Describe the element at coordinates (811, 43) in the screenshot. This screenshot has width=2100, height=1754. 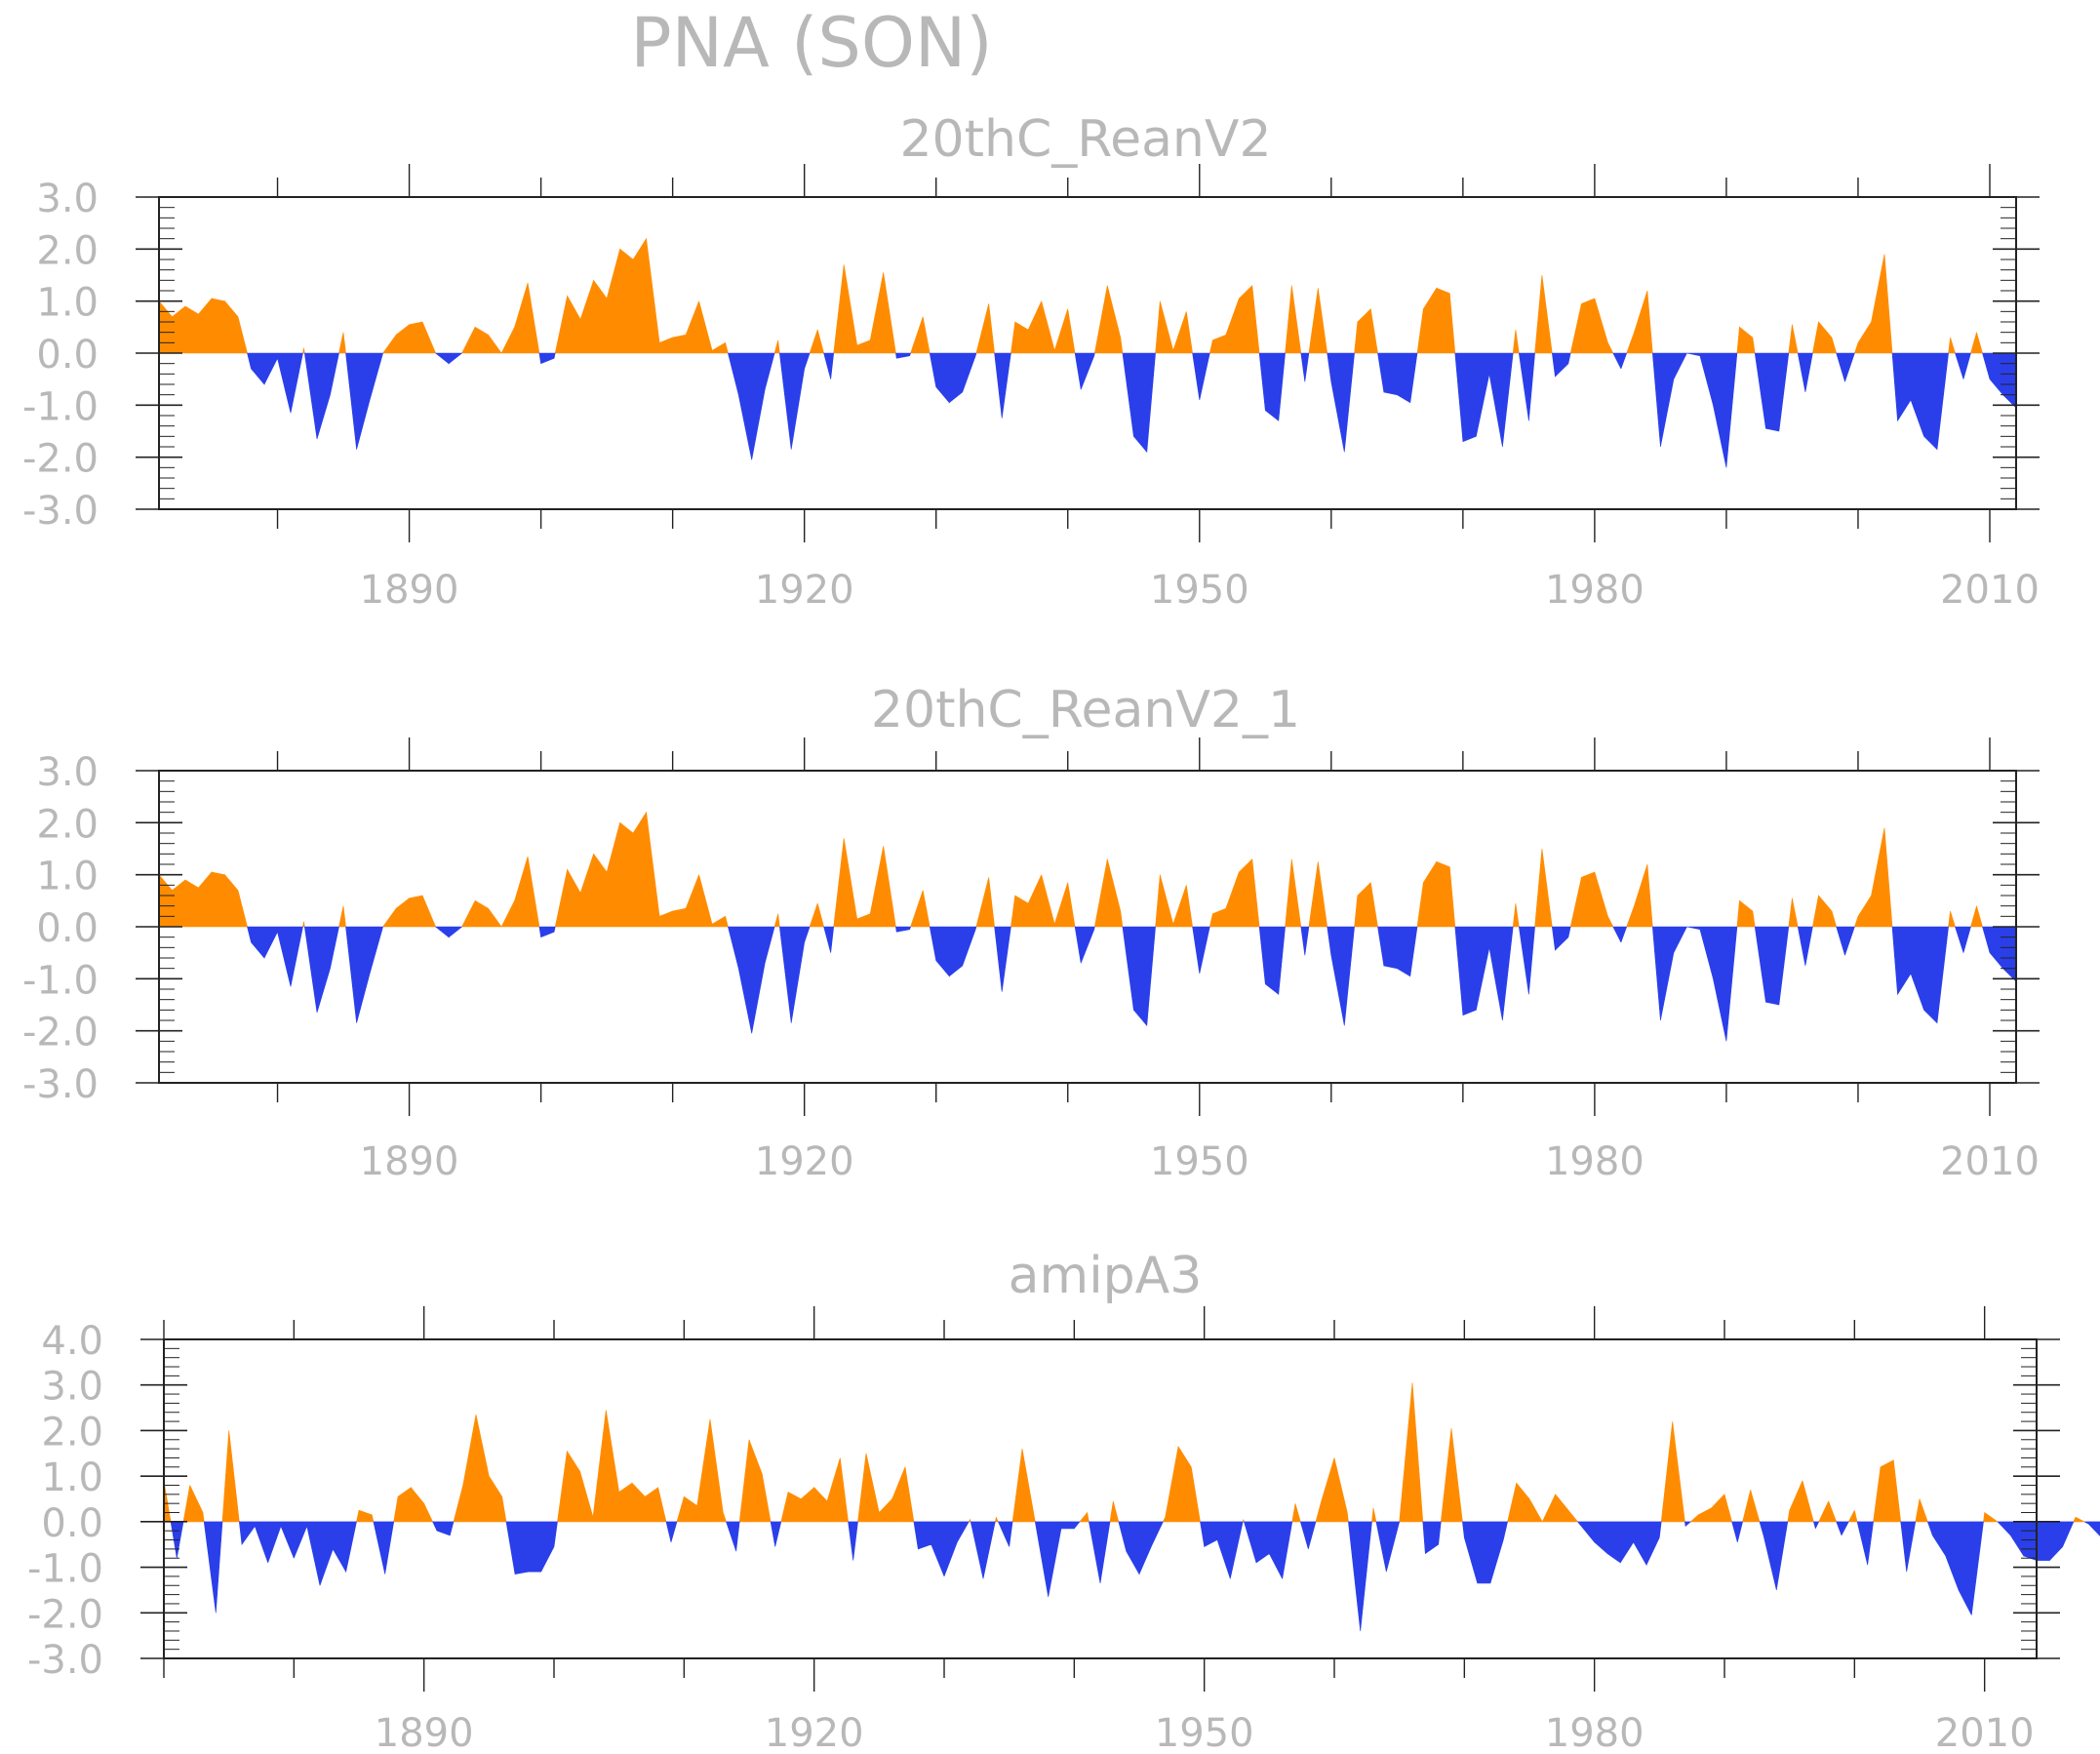
I see `page-title: PNA (SON)` at that location.